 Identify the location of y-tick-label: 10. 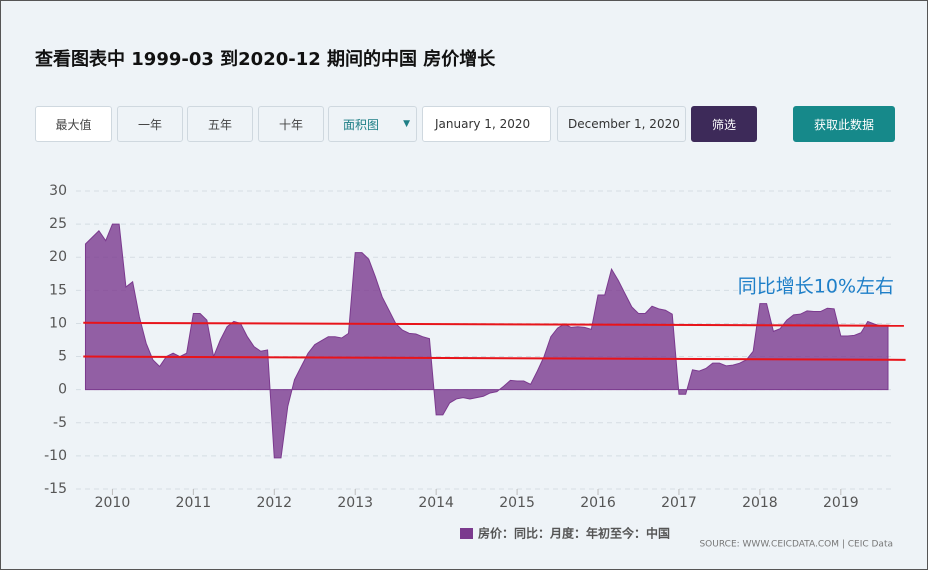
(58, 323).